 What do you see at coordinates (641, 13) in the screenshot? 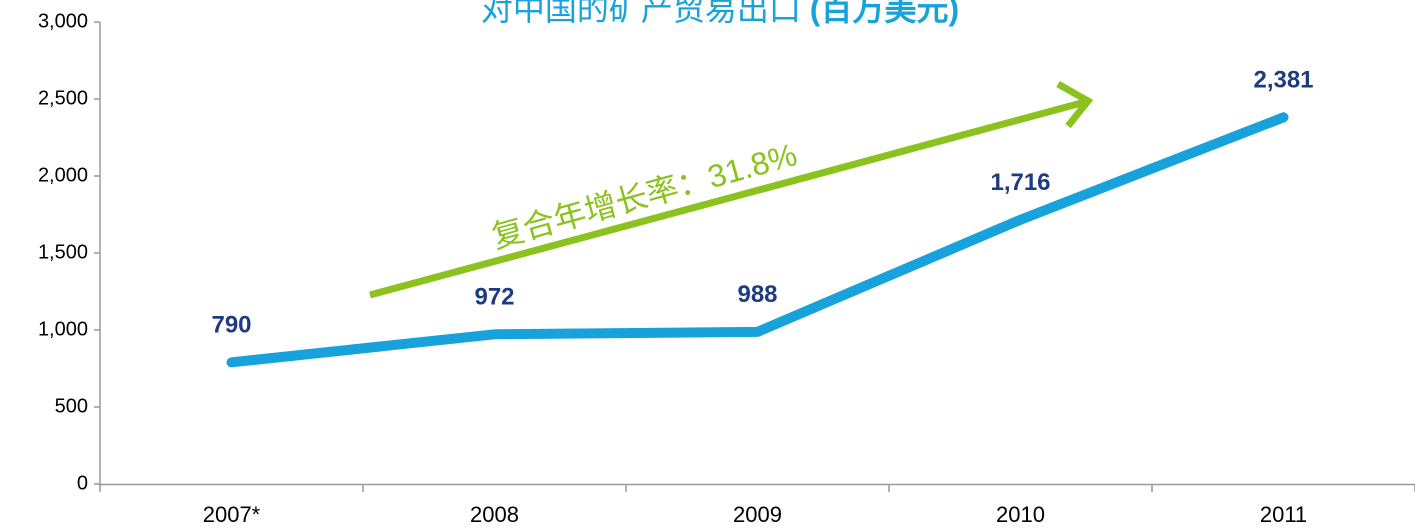
I see `title-main: 对中国的矿产贸易出口` at bounding box center [641, 13].